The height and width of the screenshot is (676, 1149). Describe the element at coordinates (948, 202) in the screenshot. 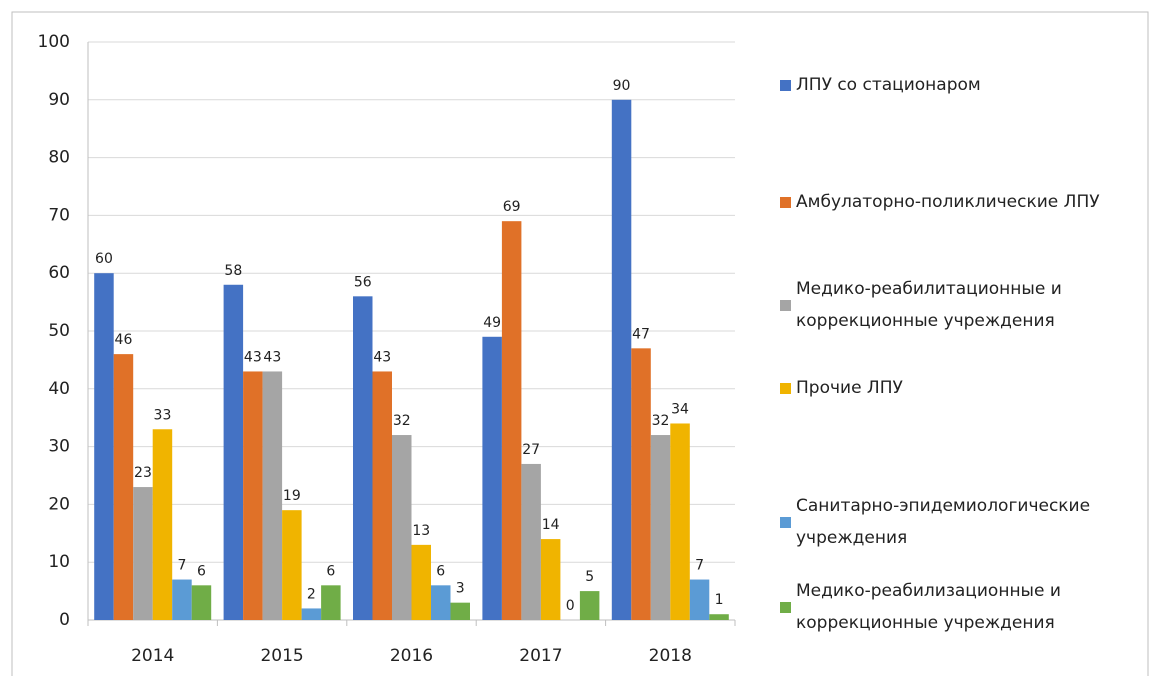

I see `legend-label: Амбулаторно-поликлические ЛПУ` at that location.